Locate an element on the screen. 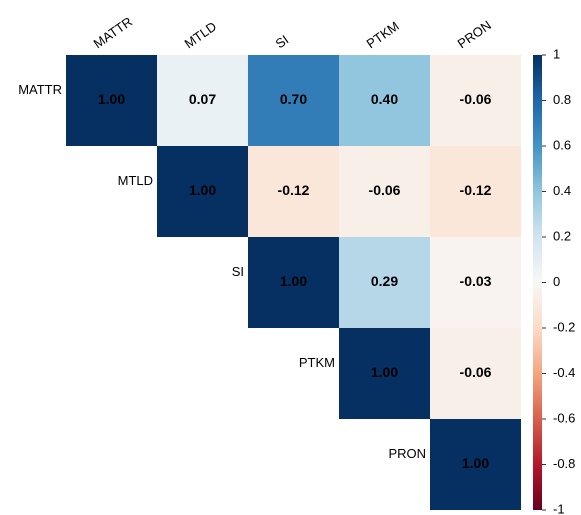  column-label: SI is located at coordinates (282, 41).